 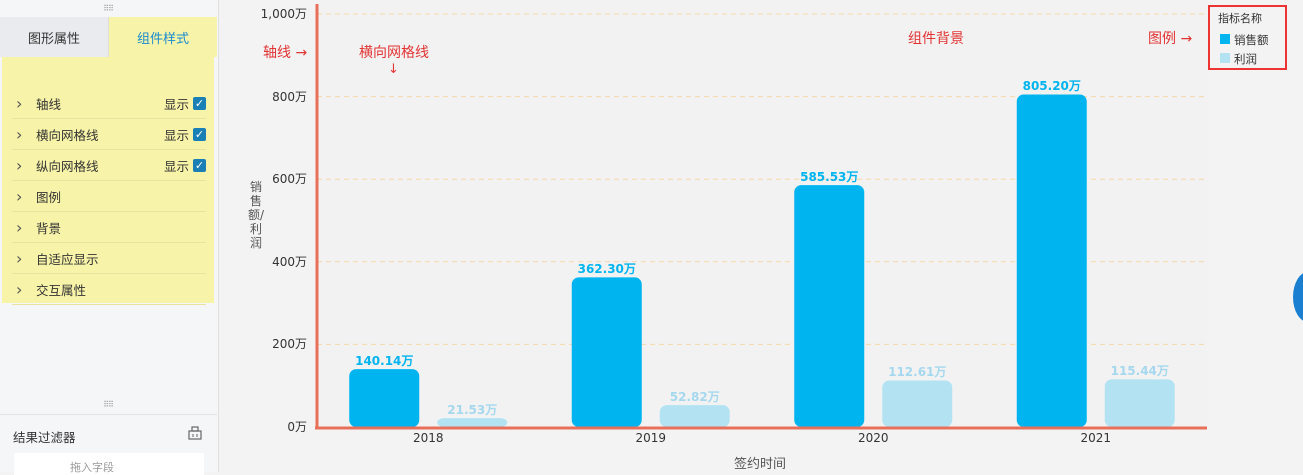 I want to click on annotation-background: 组件背景, so click(x=936, y=39).